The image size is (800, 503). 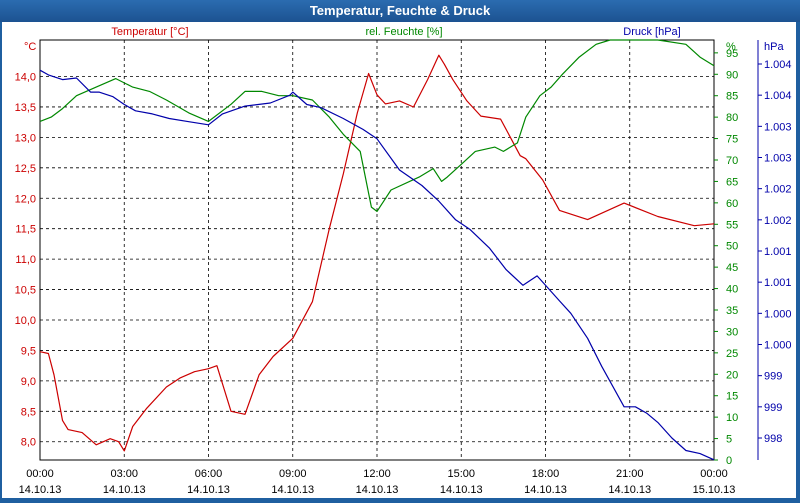 What do you see at coordinates (28, 382) in the screenshot?
I see `temperature-tick-label: 9,0` at bounding box center [28, 382].